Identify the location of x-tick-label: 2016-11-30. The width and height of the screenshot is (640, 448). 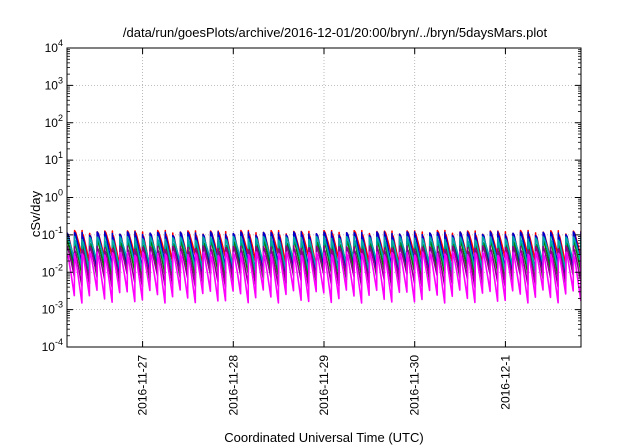
(415, 385).